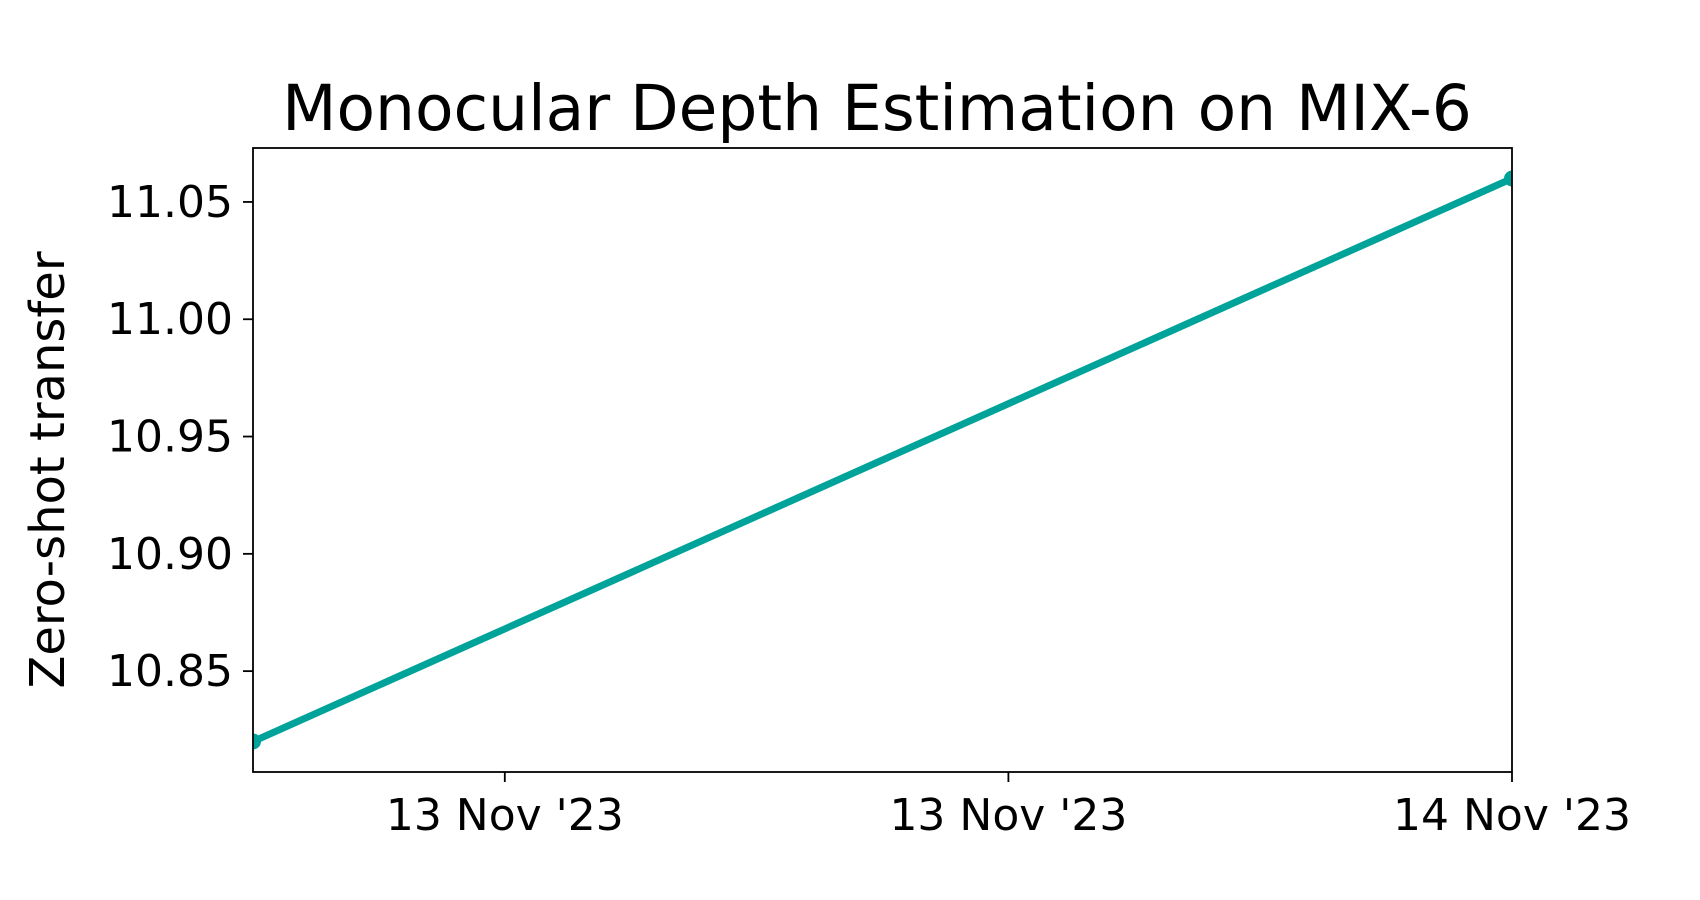 This screenshot has width=1700, height=900. I want to click on y-tick-label: 10.95, so click(170, 437).